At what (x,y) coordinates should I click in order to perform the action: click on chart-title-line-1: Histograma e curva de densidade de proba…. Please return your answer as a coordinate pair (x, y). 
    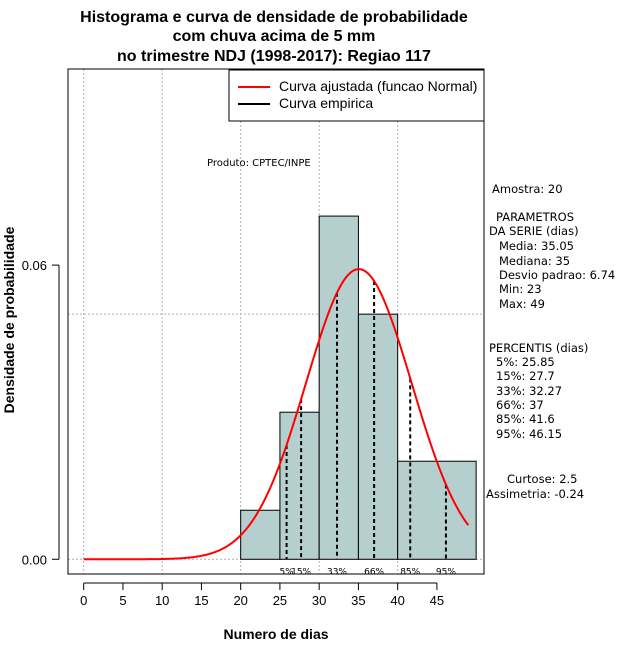
    Looking at the image, I should click on (274, 17).